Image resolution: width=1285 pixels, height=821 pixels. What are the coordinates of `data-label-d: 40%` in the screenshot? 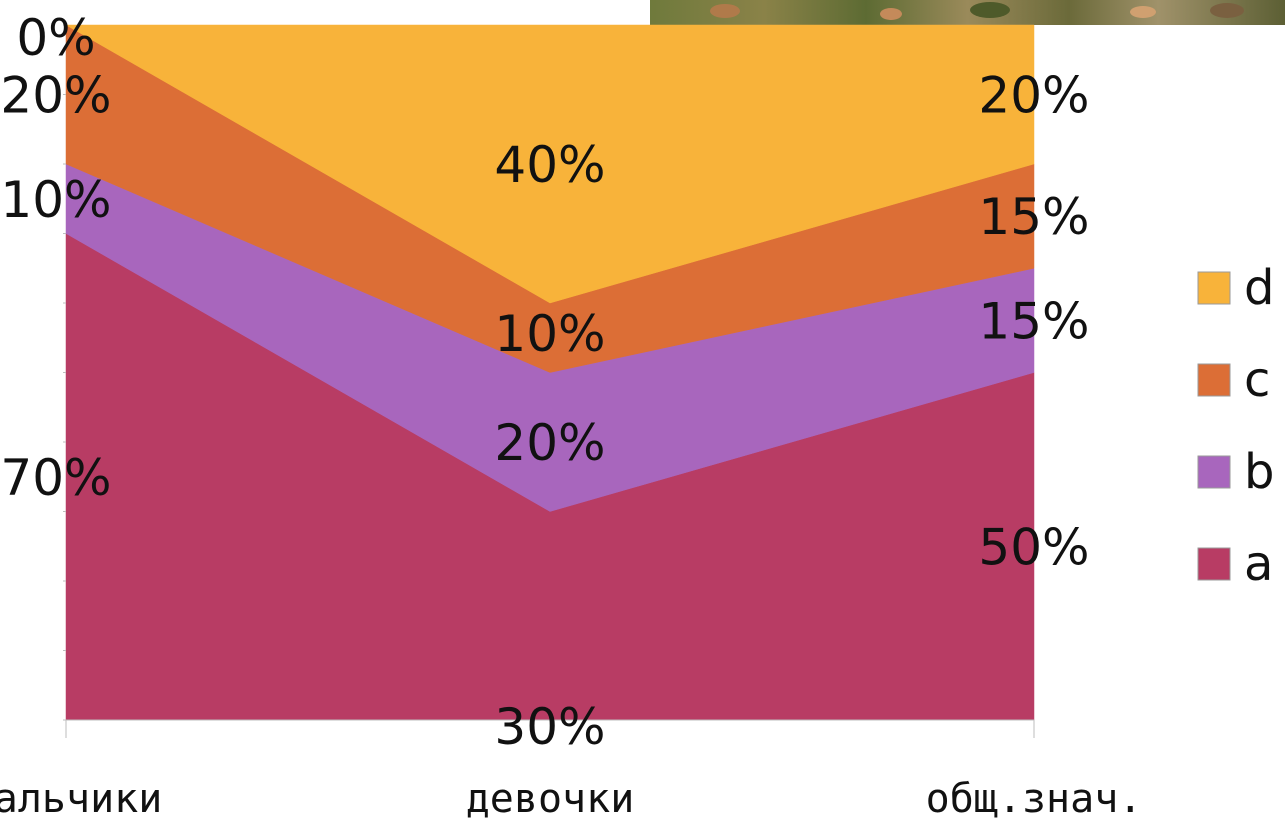 It's located at (549, 165).